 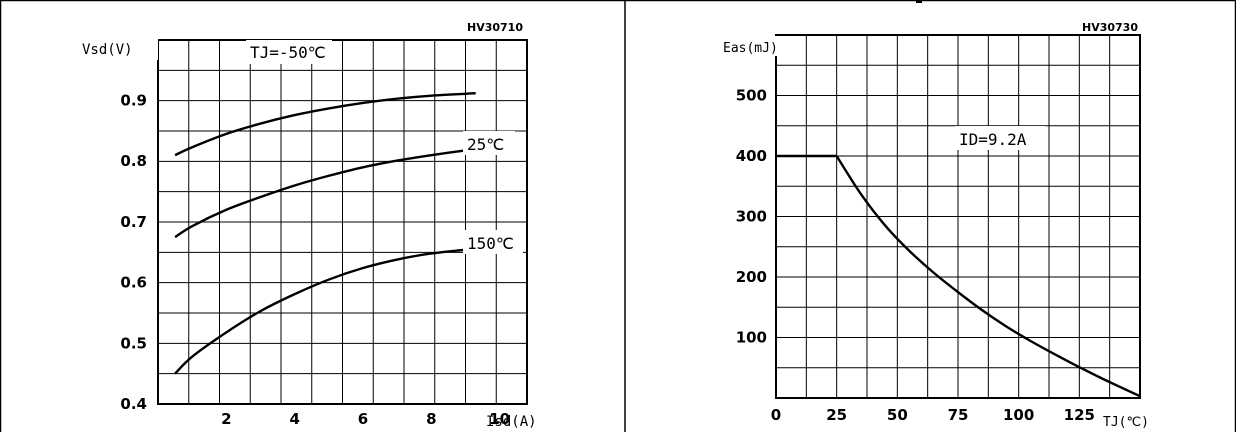 What do you see at coordinates (133, 253) in the screenshot?
I see `y-axis-ticks: 0.4 0.5 0.6 0.7 0.8 0.9` at bounding box center [133, 253].